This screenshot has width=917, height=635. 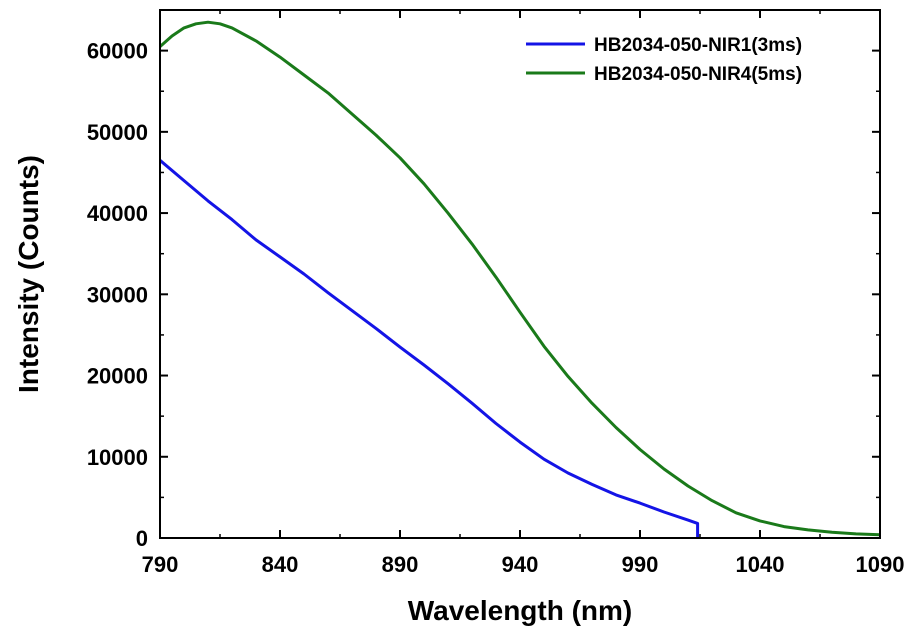 What do you see at coordinates (142, 538) in the screenshot?
I see `y-tick-label: 0` at bounding box center [142, 538].